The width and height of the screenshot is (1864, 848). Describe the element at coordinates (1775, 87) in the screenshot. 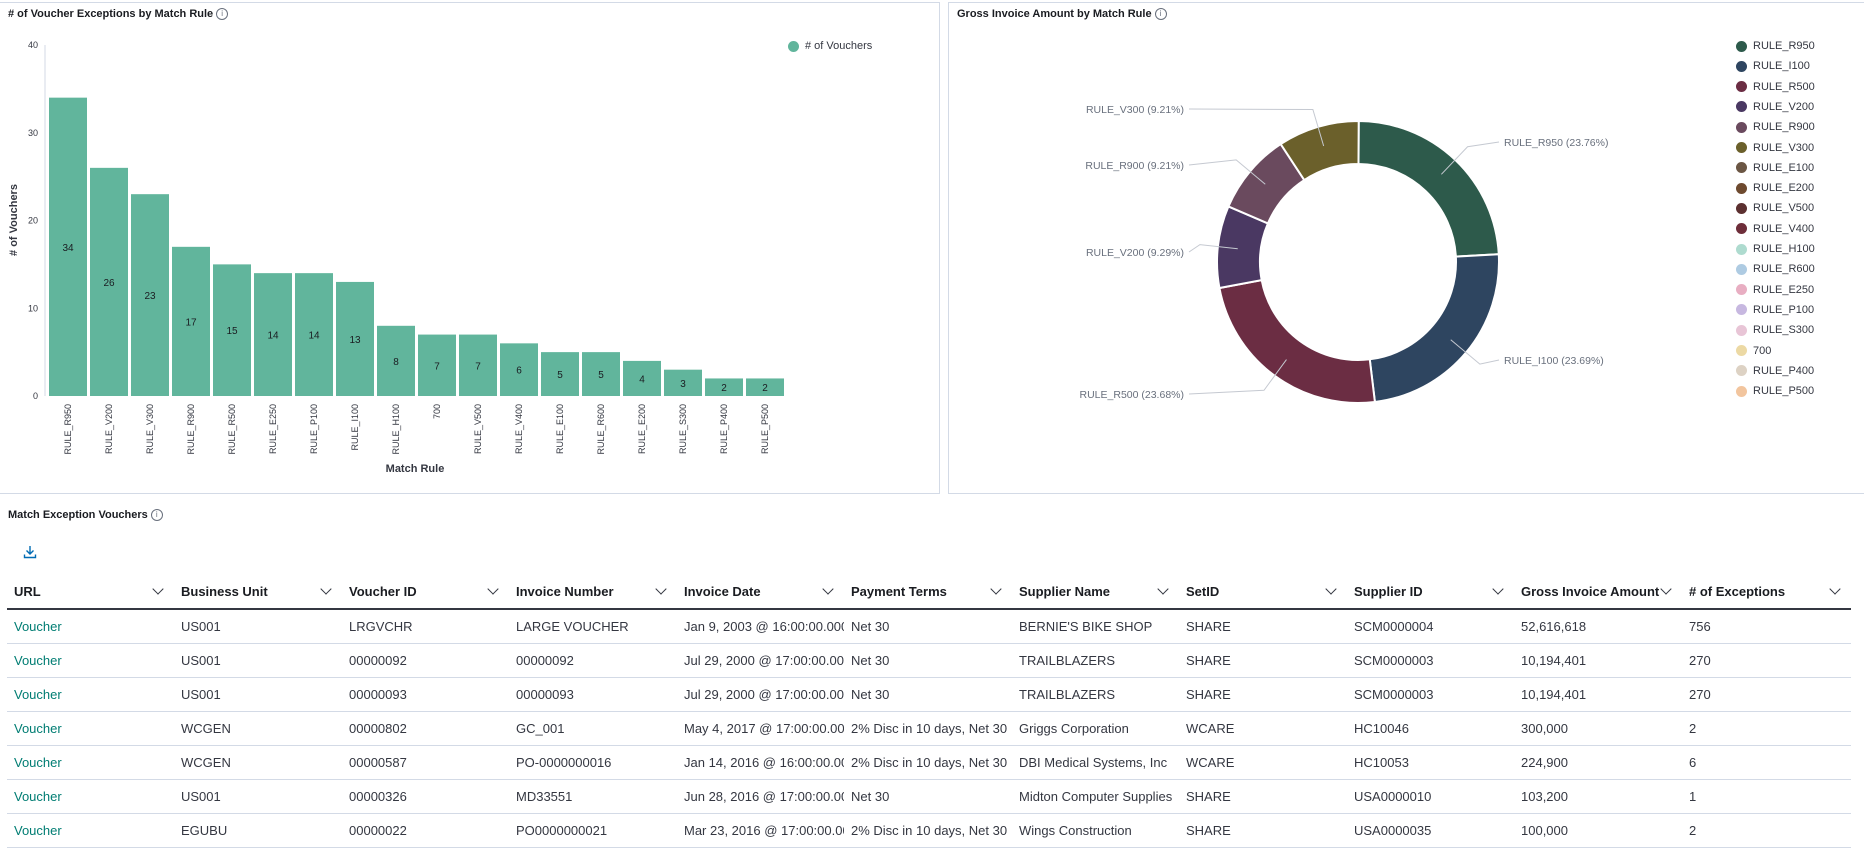

I see `pie-legend-item: RULE_R500` at that location.